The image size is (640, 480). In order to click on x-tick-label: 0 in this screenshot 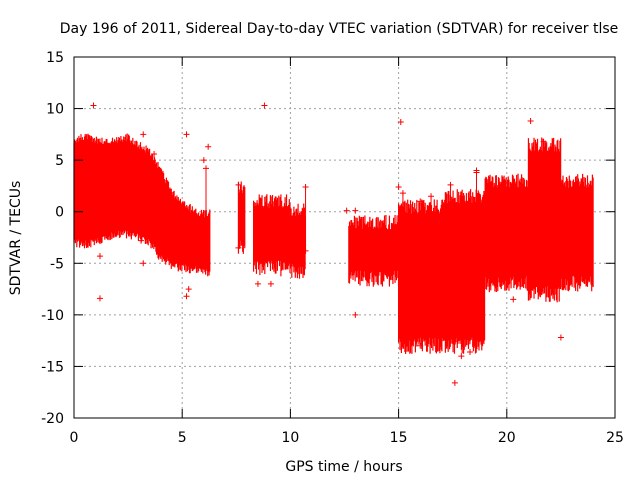, I will do `click(74, 438)`.